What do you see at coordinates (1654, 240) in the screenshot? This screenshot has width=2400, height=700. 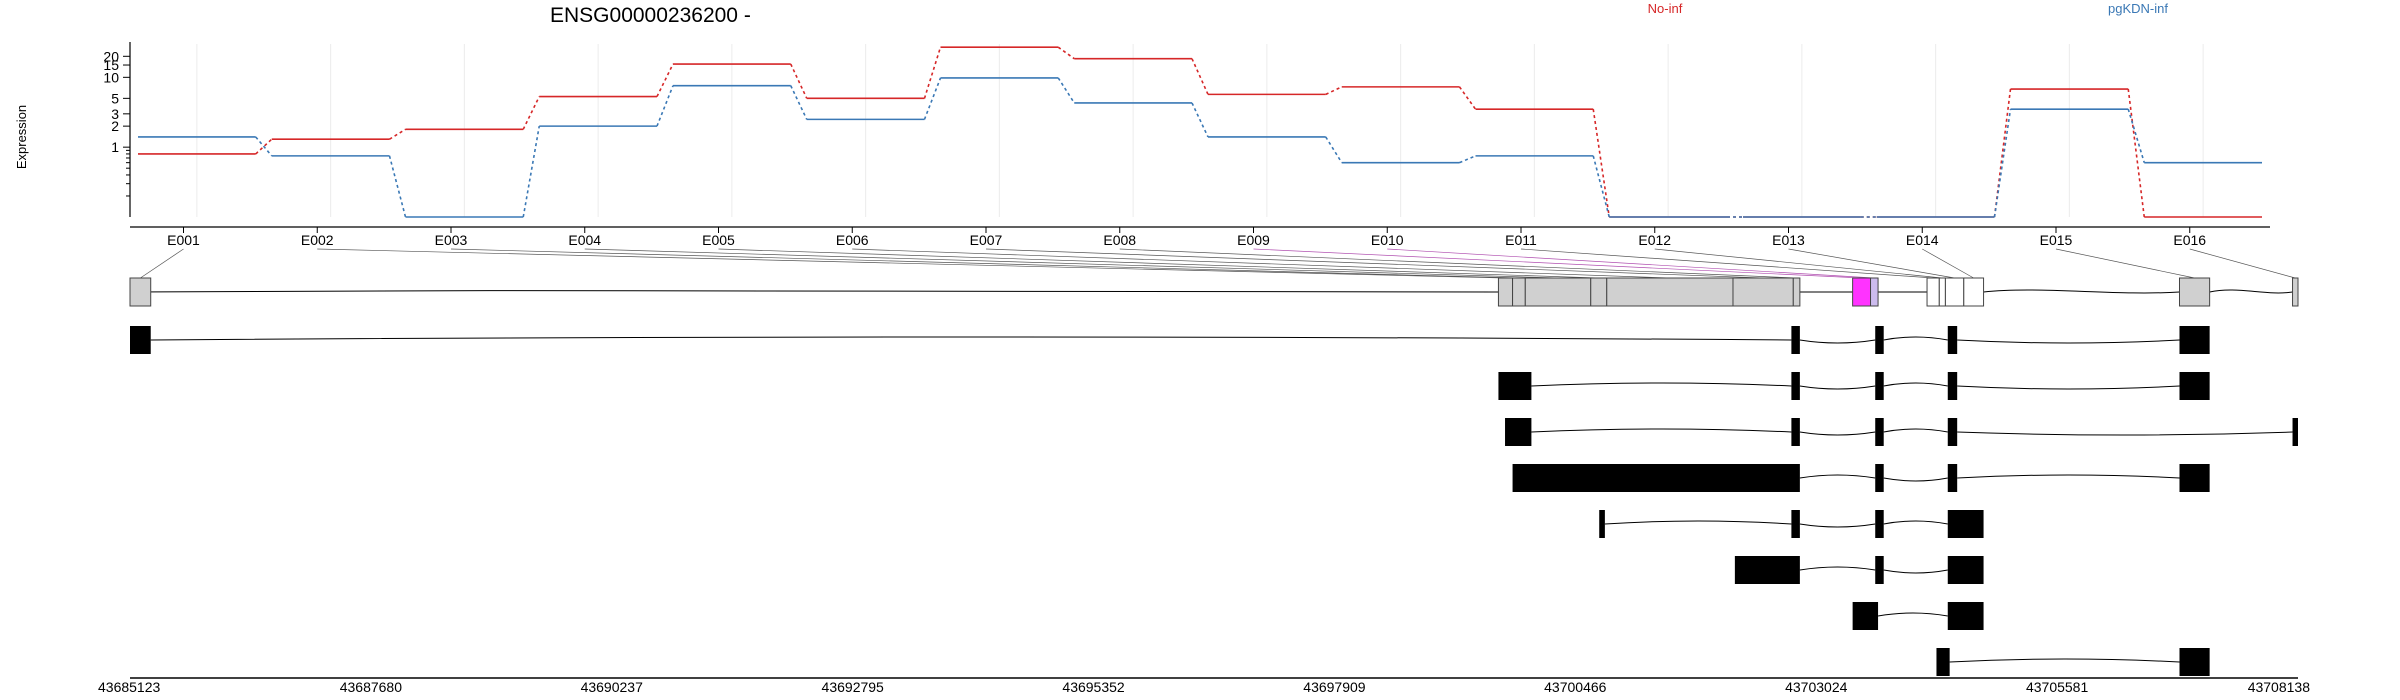 I see `exon-tick-label: E012` at bounding box center [1654, 240].